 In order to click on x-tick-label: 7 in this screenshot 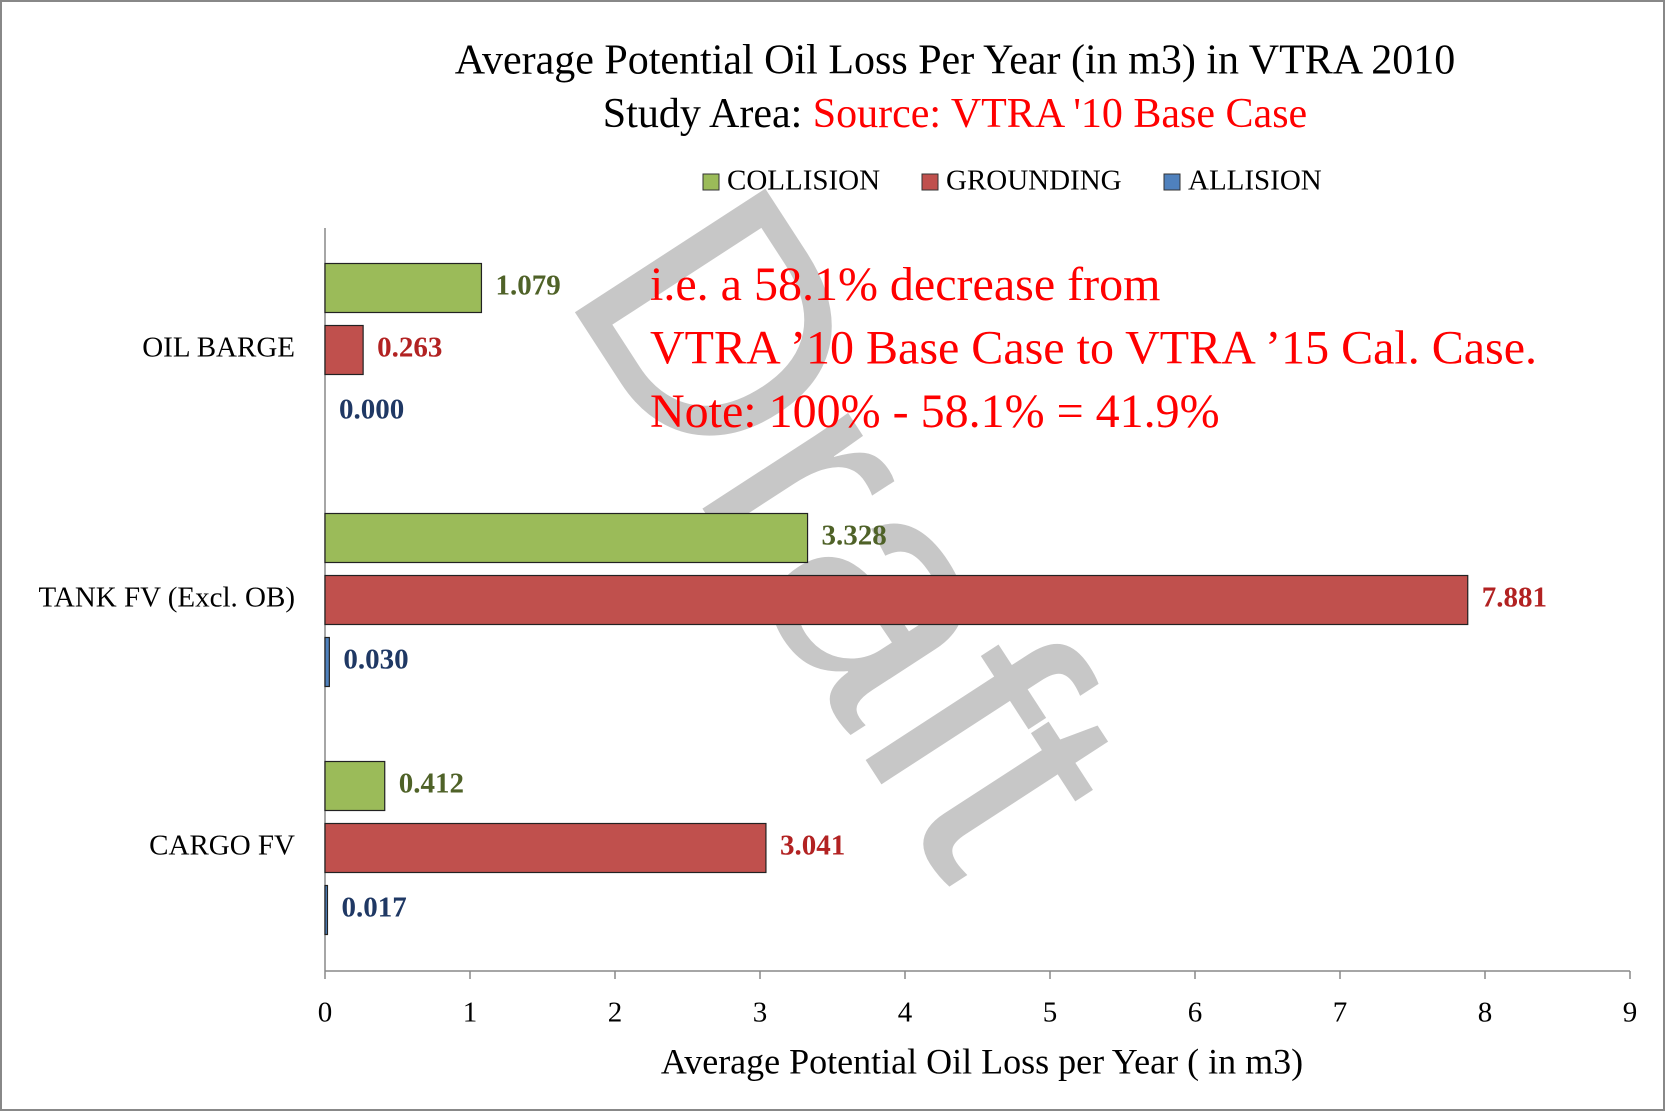, I will do `click(1340, 1013)`.